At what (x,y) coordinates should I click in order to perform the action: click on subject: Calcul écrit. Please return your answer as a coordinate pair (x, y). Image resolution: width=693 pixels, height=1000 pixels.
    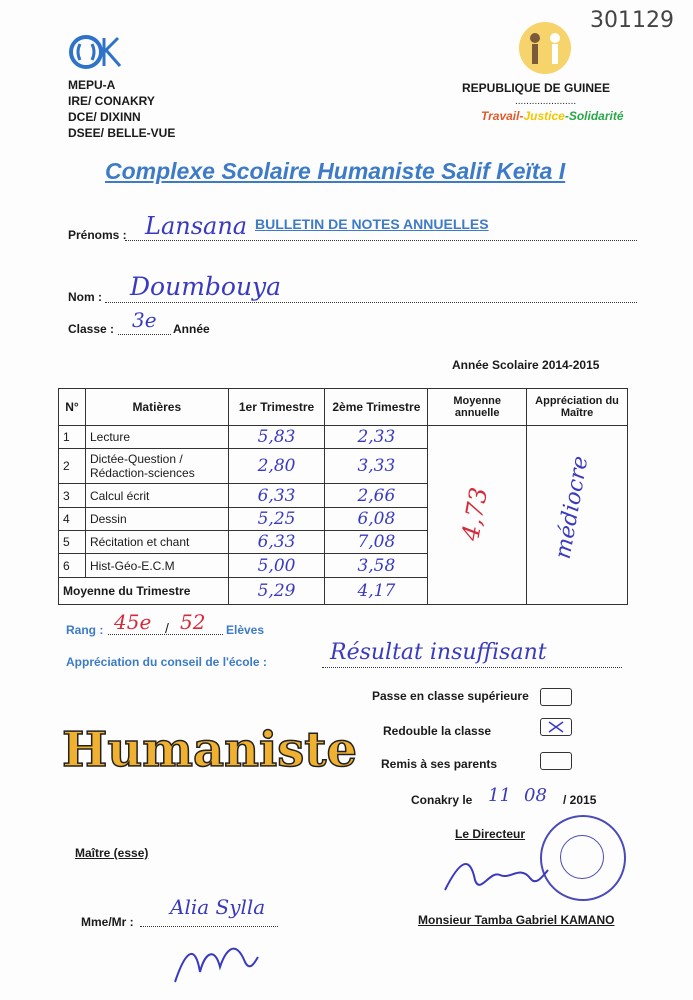
    Looking at the image, I should click on (156, 495).